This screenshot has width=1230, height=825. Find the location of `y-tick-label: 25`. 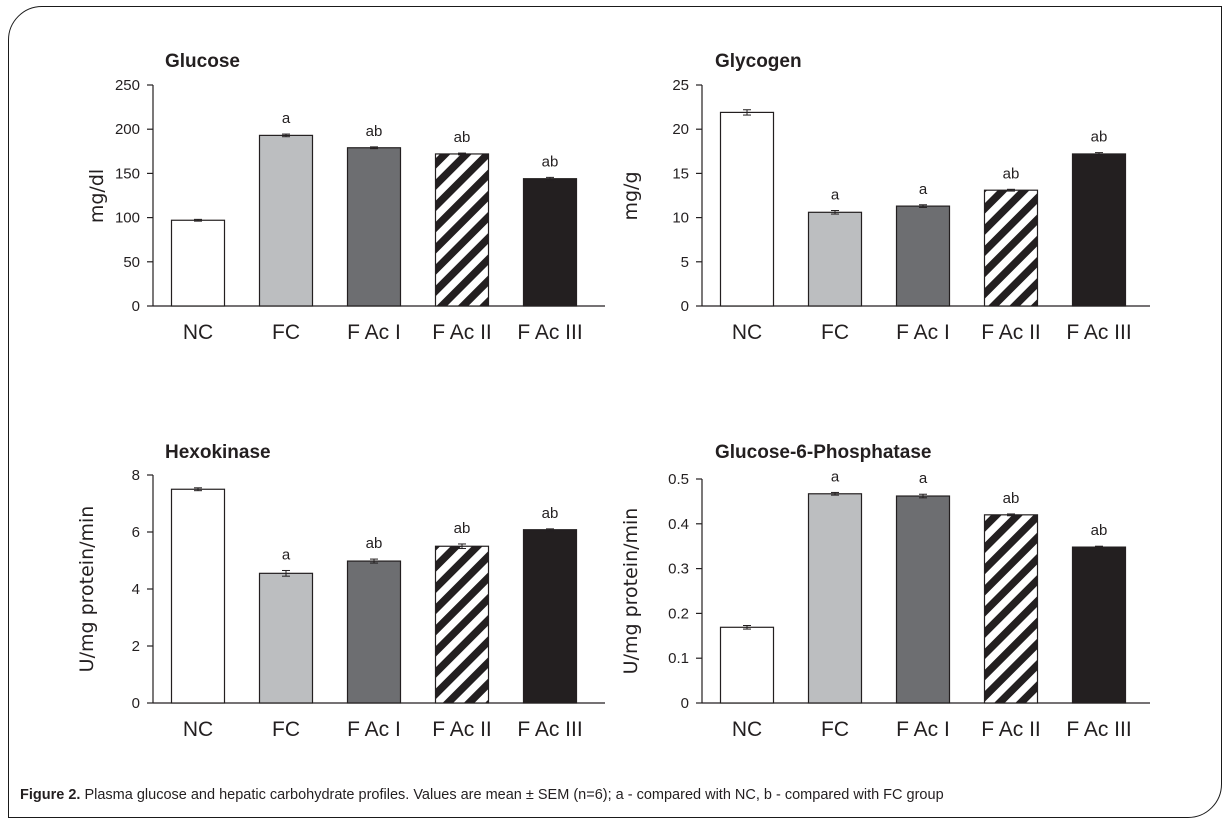

y-tick-label: 25 is located at coordinates (680, 85).